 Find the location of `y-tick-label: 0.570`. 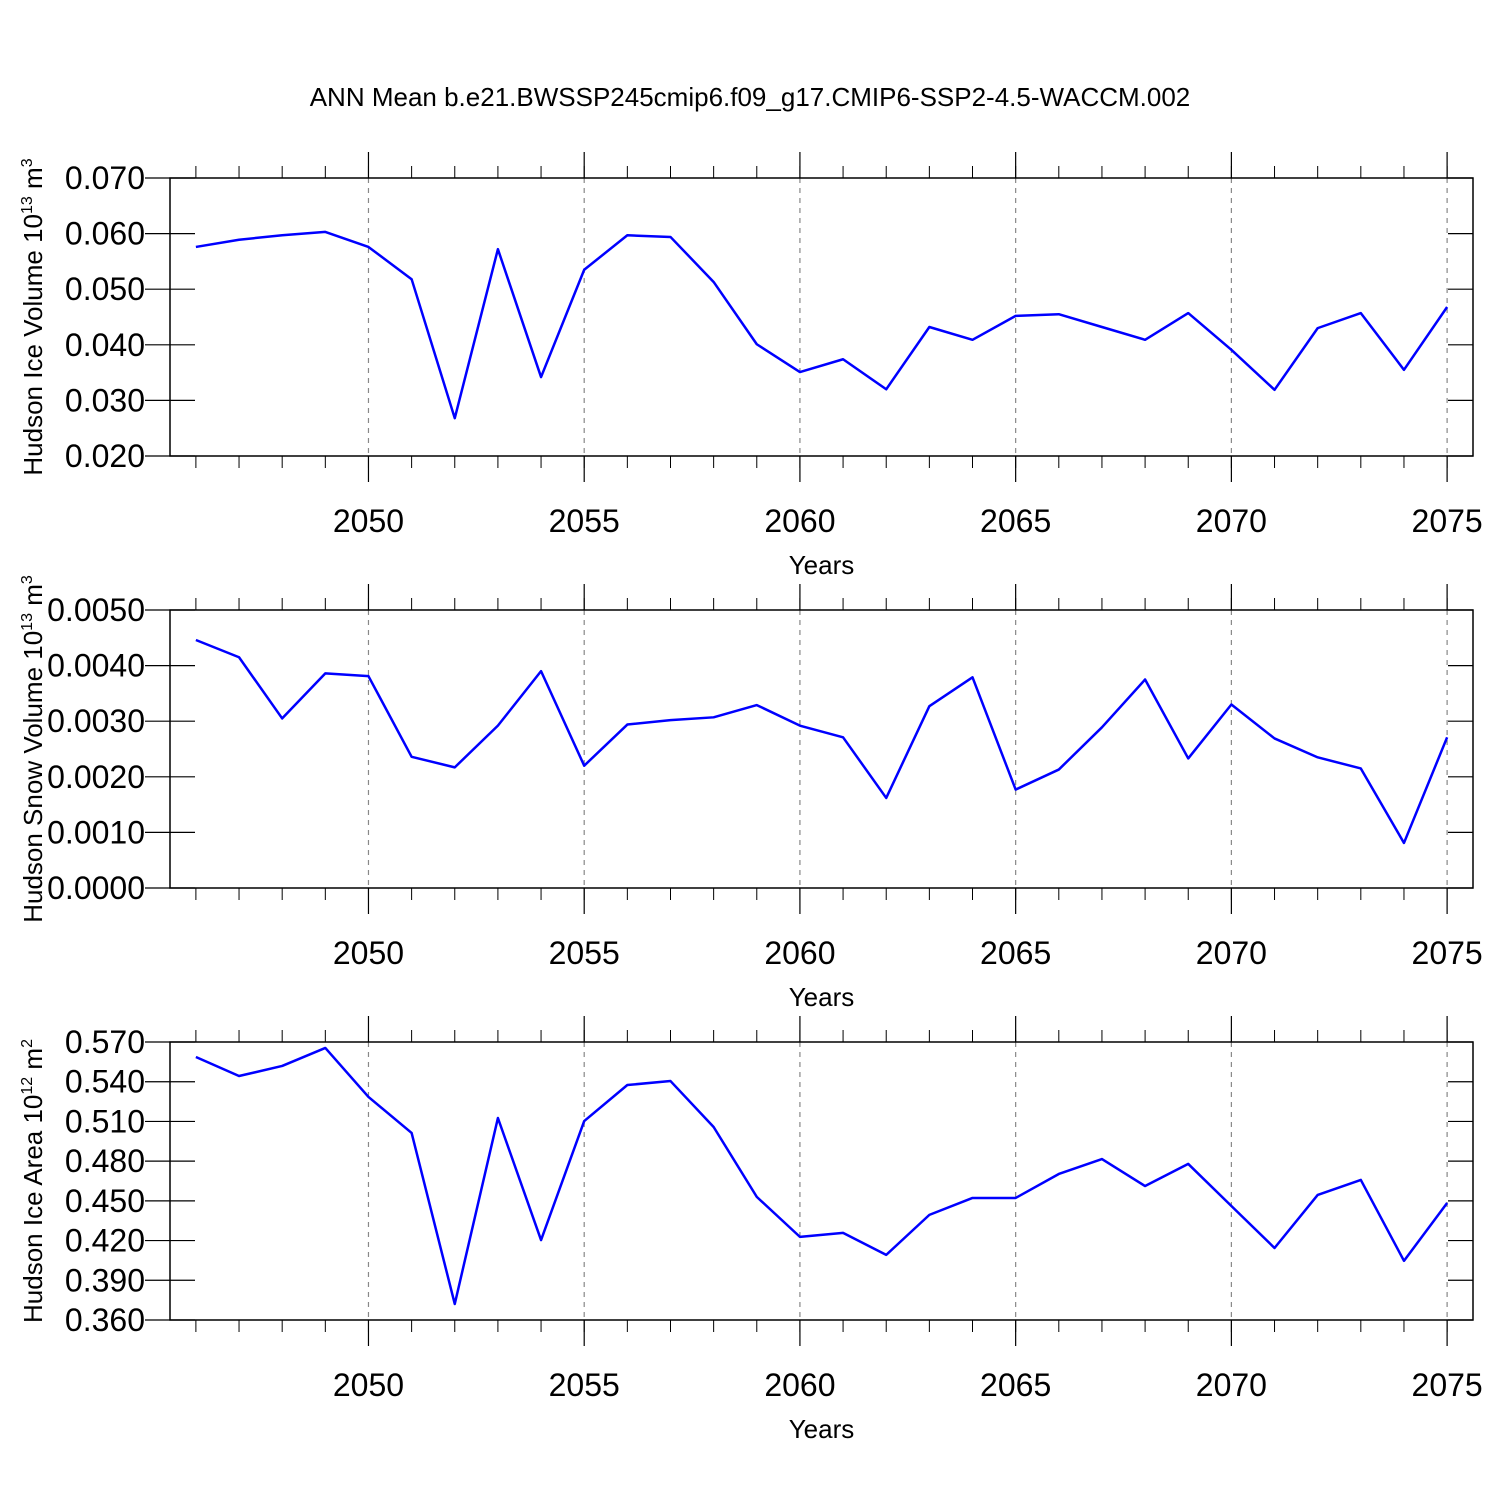

y-tick-label: 0.570 is located at coordinates (105, 1042).